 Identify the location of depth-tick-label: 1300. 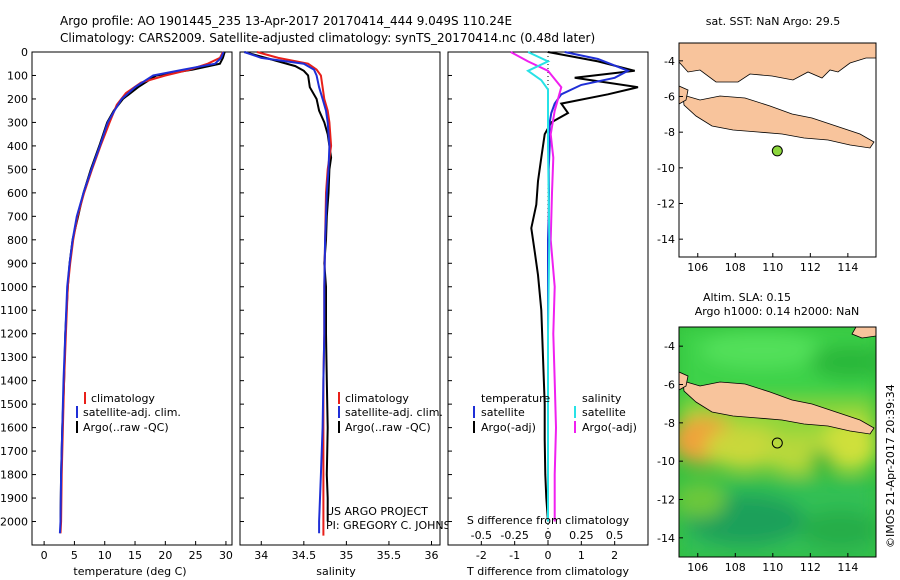
(14, 357).